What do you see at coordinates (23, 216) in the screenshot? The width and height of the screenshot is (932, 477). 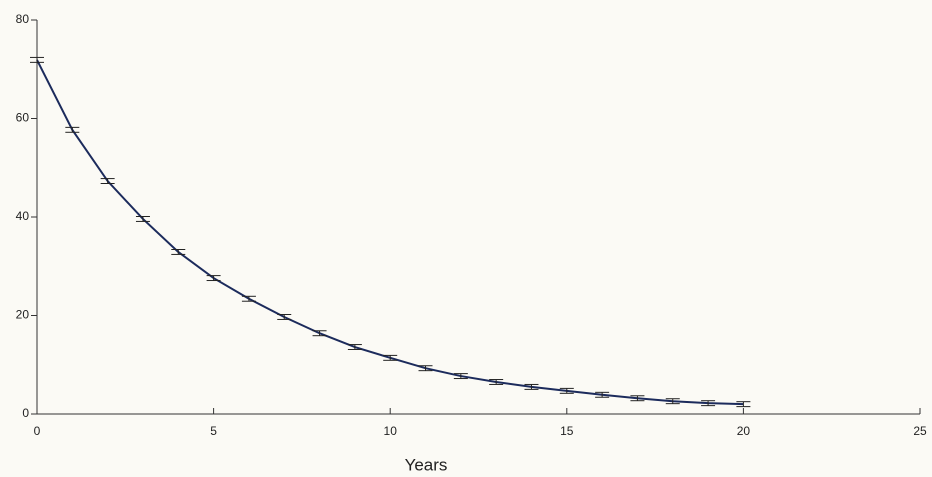 I see `y-tick-label: 40` at bounding box center [23, 216].